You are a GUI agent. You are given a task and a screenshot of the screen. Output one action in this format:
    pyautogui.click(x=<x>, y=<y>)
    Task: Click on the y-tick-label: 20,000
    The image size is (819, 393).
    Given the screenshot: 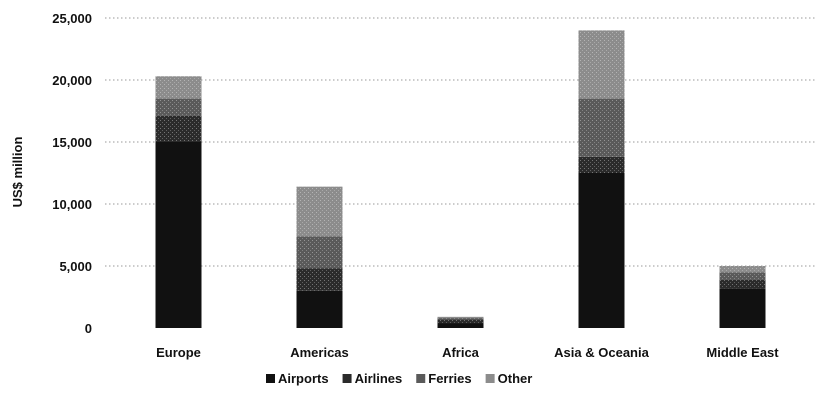 What is the action you would take?
    pyautogui.click(x=72, y=80)
    